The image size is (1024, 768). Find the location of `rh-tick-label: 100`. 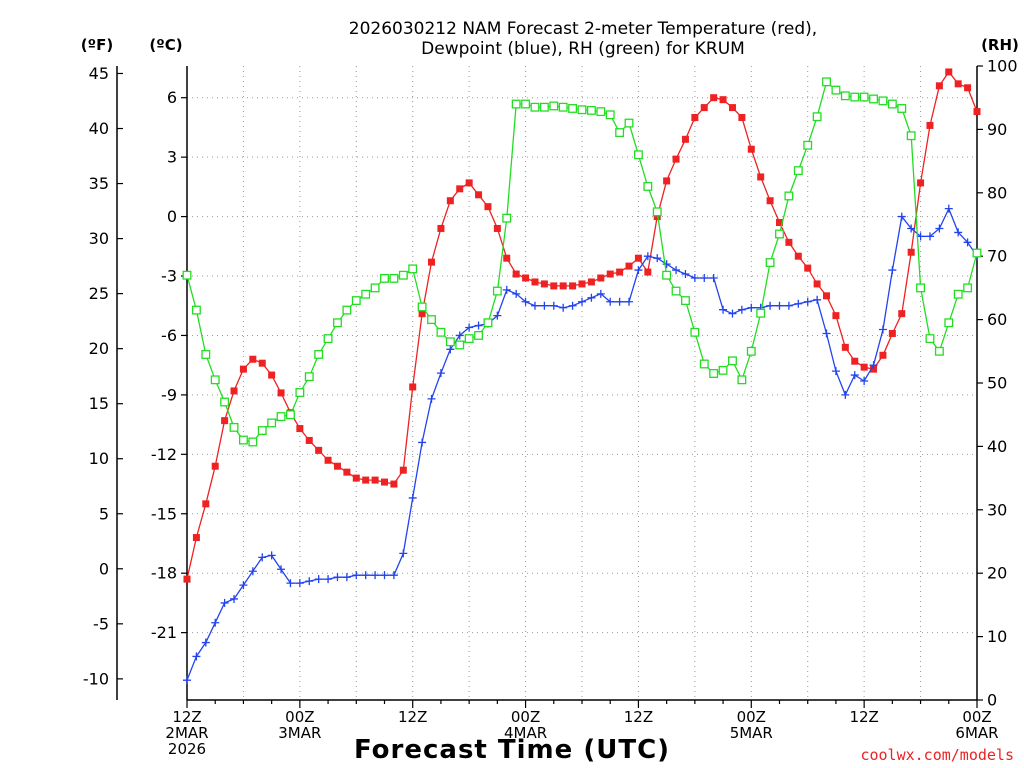

rh-tick-label: 100 is located at coordinates (1002, 66).